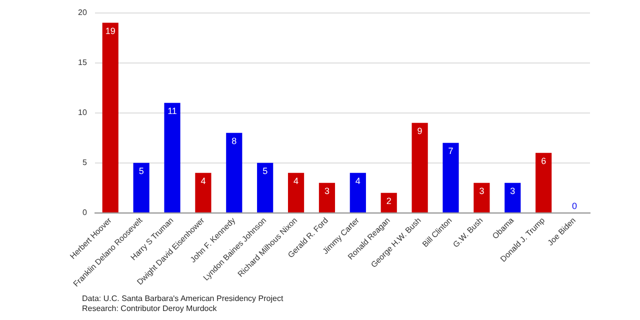 This screenshot has height=320, width=640. Describe the element at coordinates (543, 161) in the screenshot. I see `data-label: 6` at that location.